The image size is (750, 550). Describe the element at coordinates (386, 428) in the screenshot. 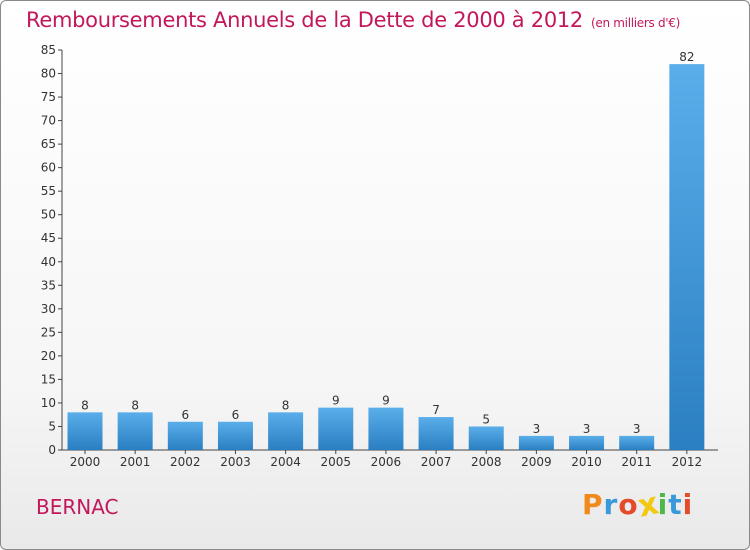

I see `bar-2006` at that location.